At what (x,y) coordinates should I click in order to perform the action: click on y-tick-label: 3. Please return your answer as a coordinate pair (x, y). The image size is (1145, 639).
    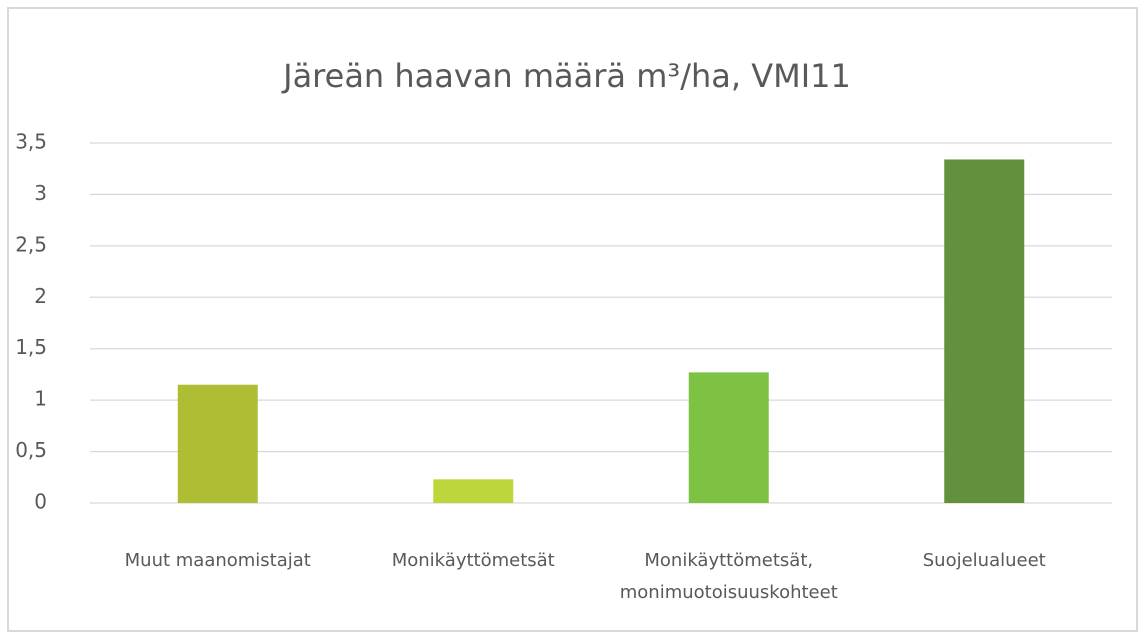
    Looking at the image, I should click on (40, 193).